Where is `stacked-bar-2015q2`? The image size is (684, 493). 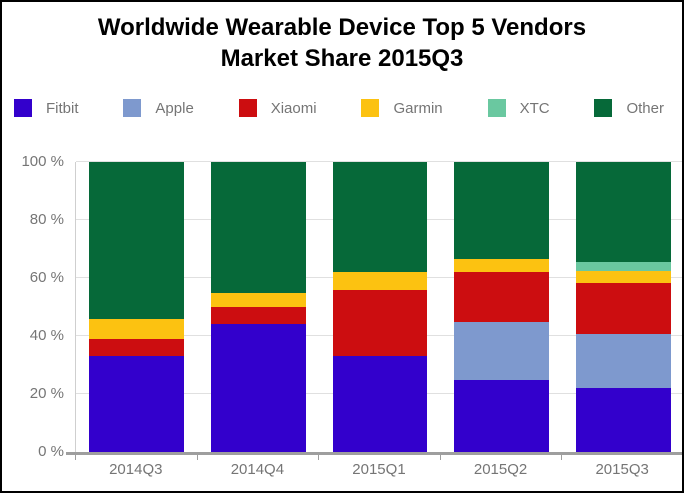 stacked-bar-2015q2 is located at coordinates (501, 307).